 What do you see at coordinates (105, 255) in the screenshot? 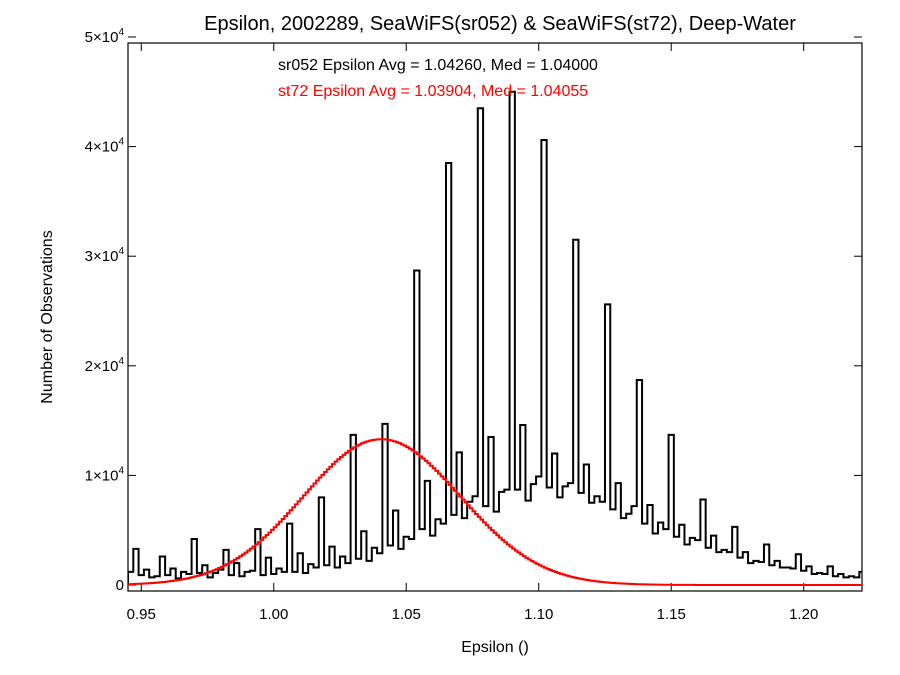
I see `y-tick-label: 3×10⁴` at bounding box center [105, 255].